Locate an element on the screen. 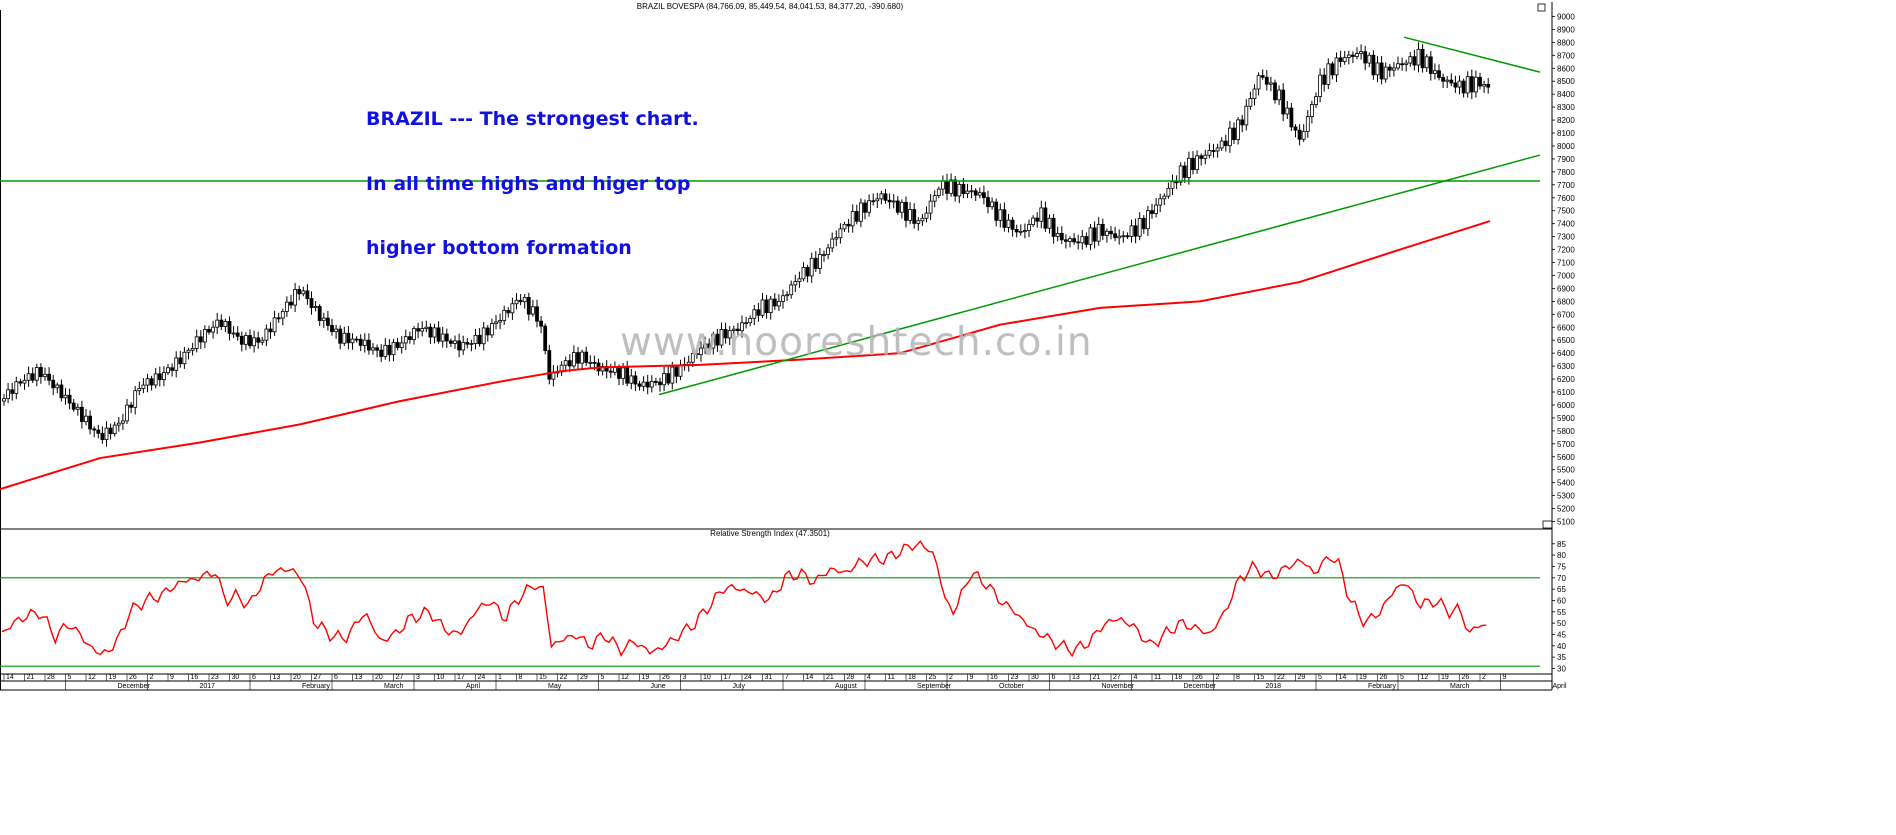 This screenshot has height=835, width=1896. price-y-tick-label: 5100 is located at coordinates (1566, 522).